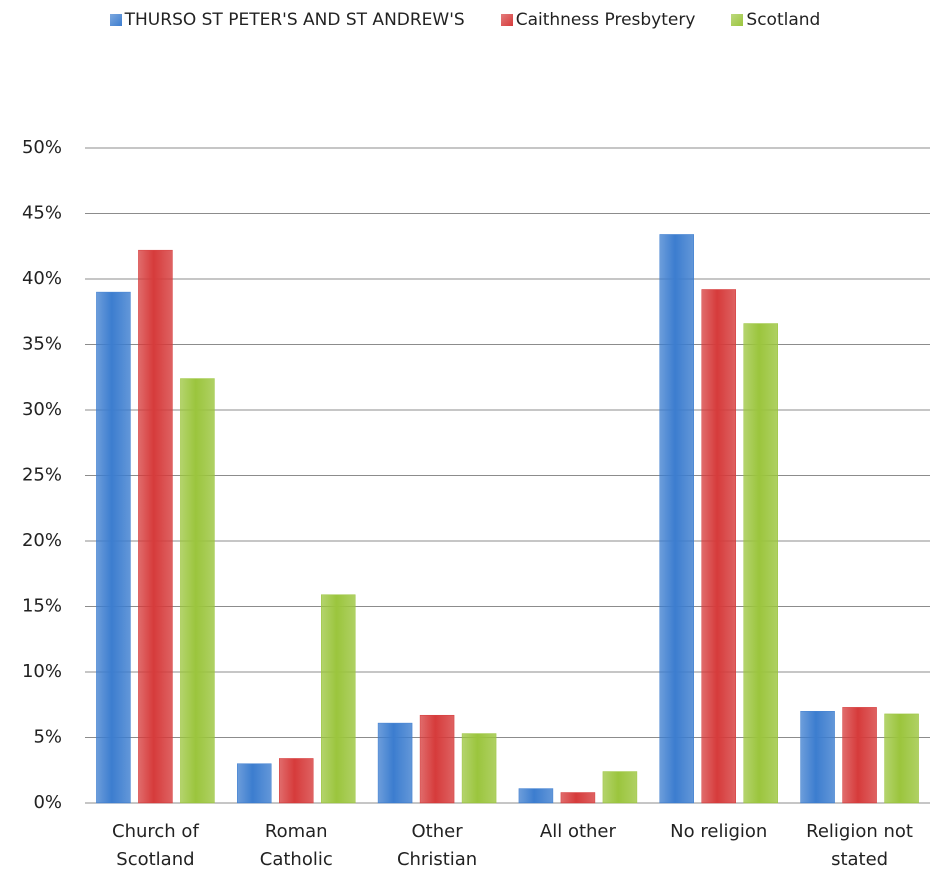 This screenshot has width=930, height=875. I want to click on y-tick-label: 0%, so click(47, 802).